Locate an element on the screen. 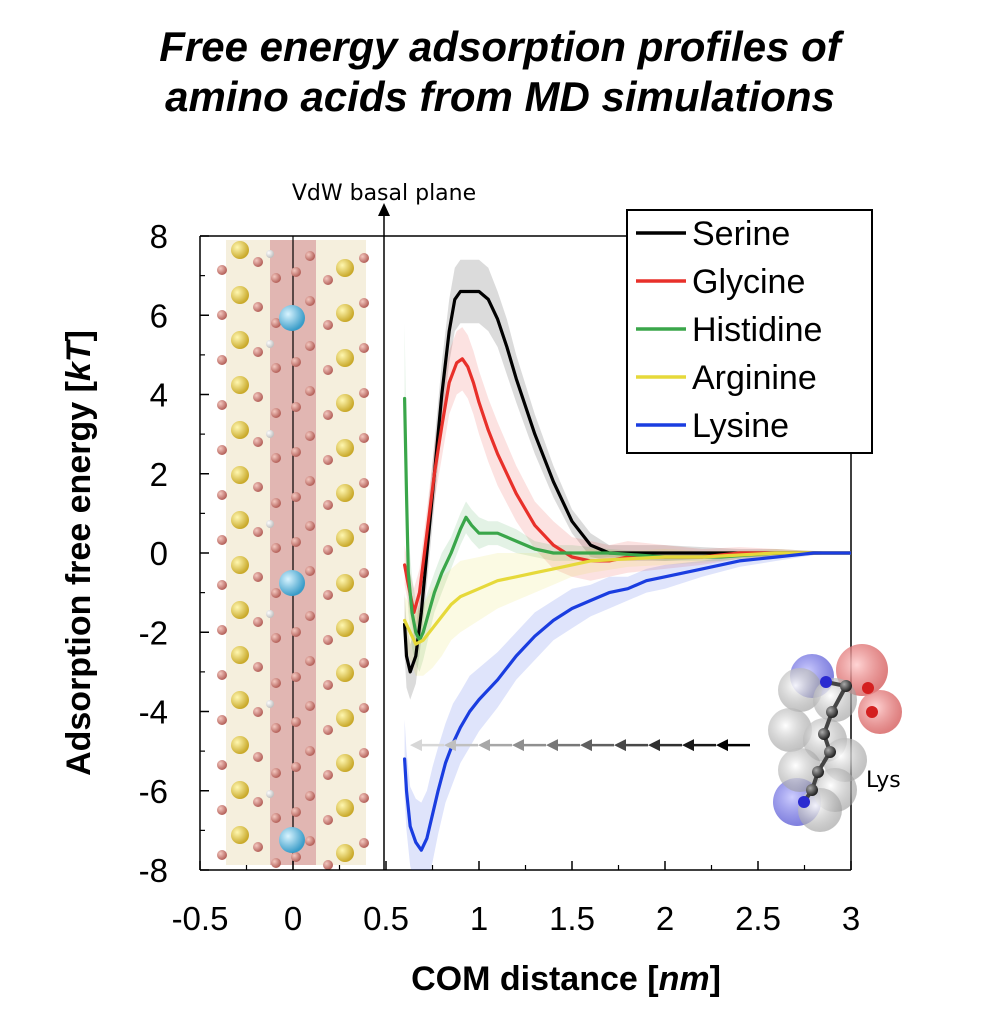  legend-label-histidine: Histidine is located at coordinates (757, 330).